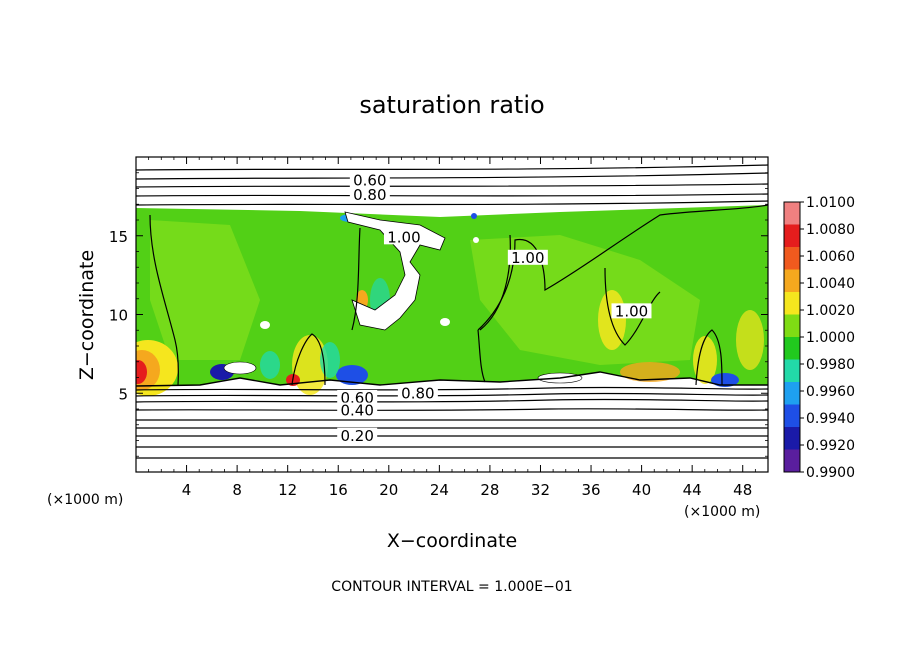  What do you see at coordinates (692, 490) in the screenshot?
I see `x-tick-label: 44` at bounding box center [692, 490].